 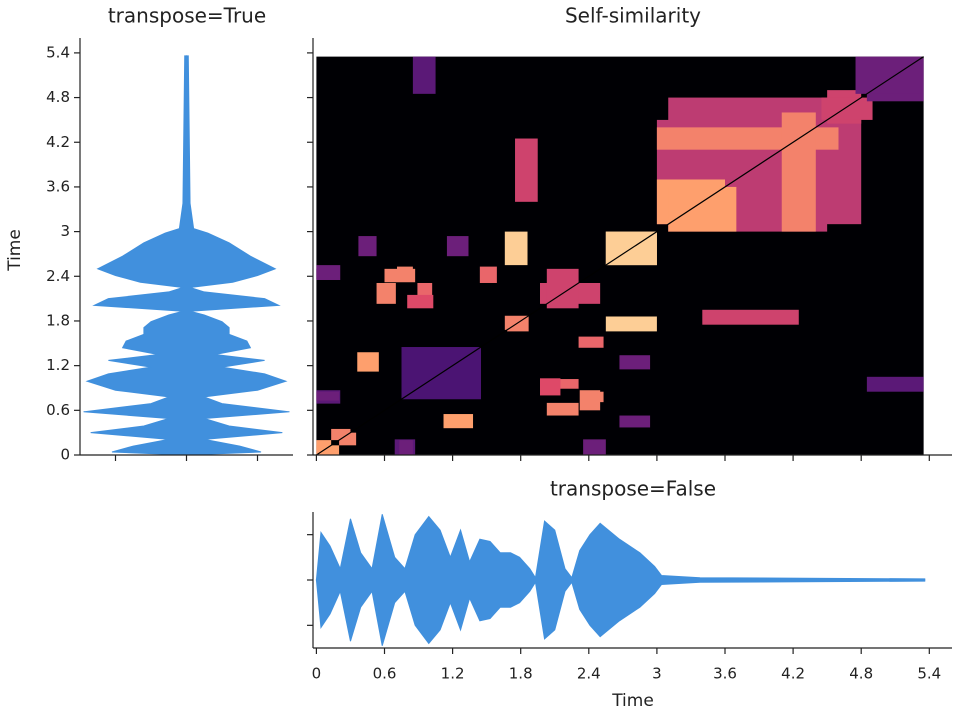 What do you see at coordinates (861, 674) in the screenshot?
I see `x-tick-label: 4.8` at bounding box center [861, 674].